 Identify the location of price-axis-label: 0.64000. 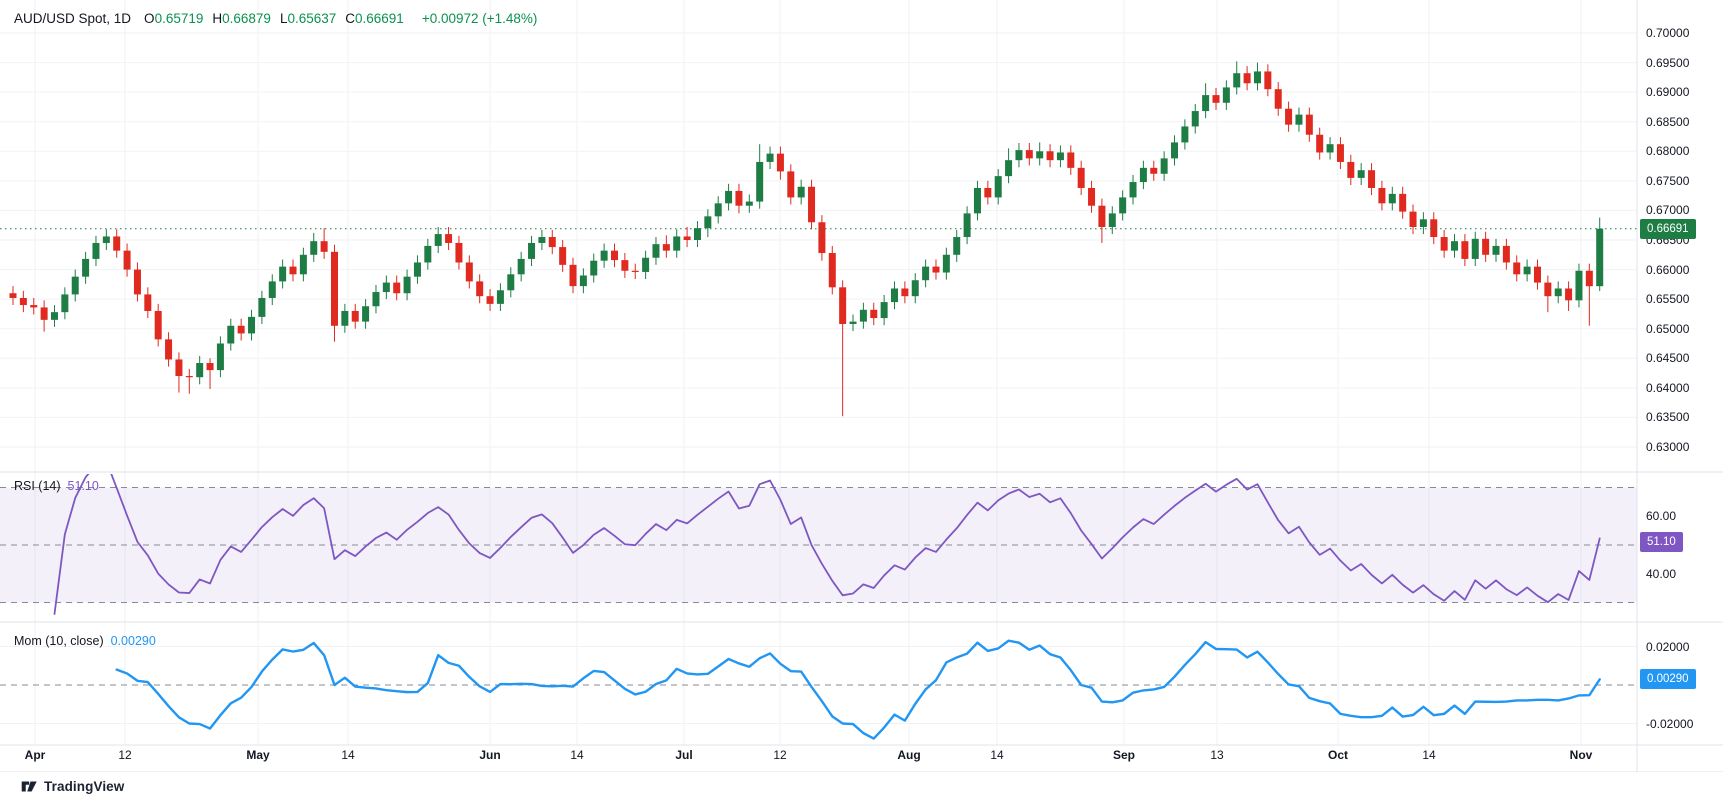
(1668, 387).